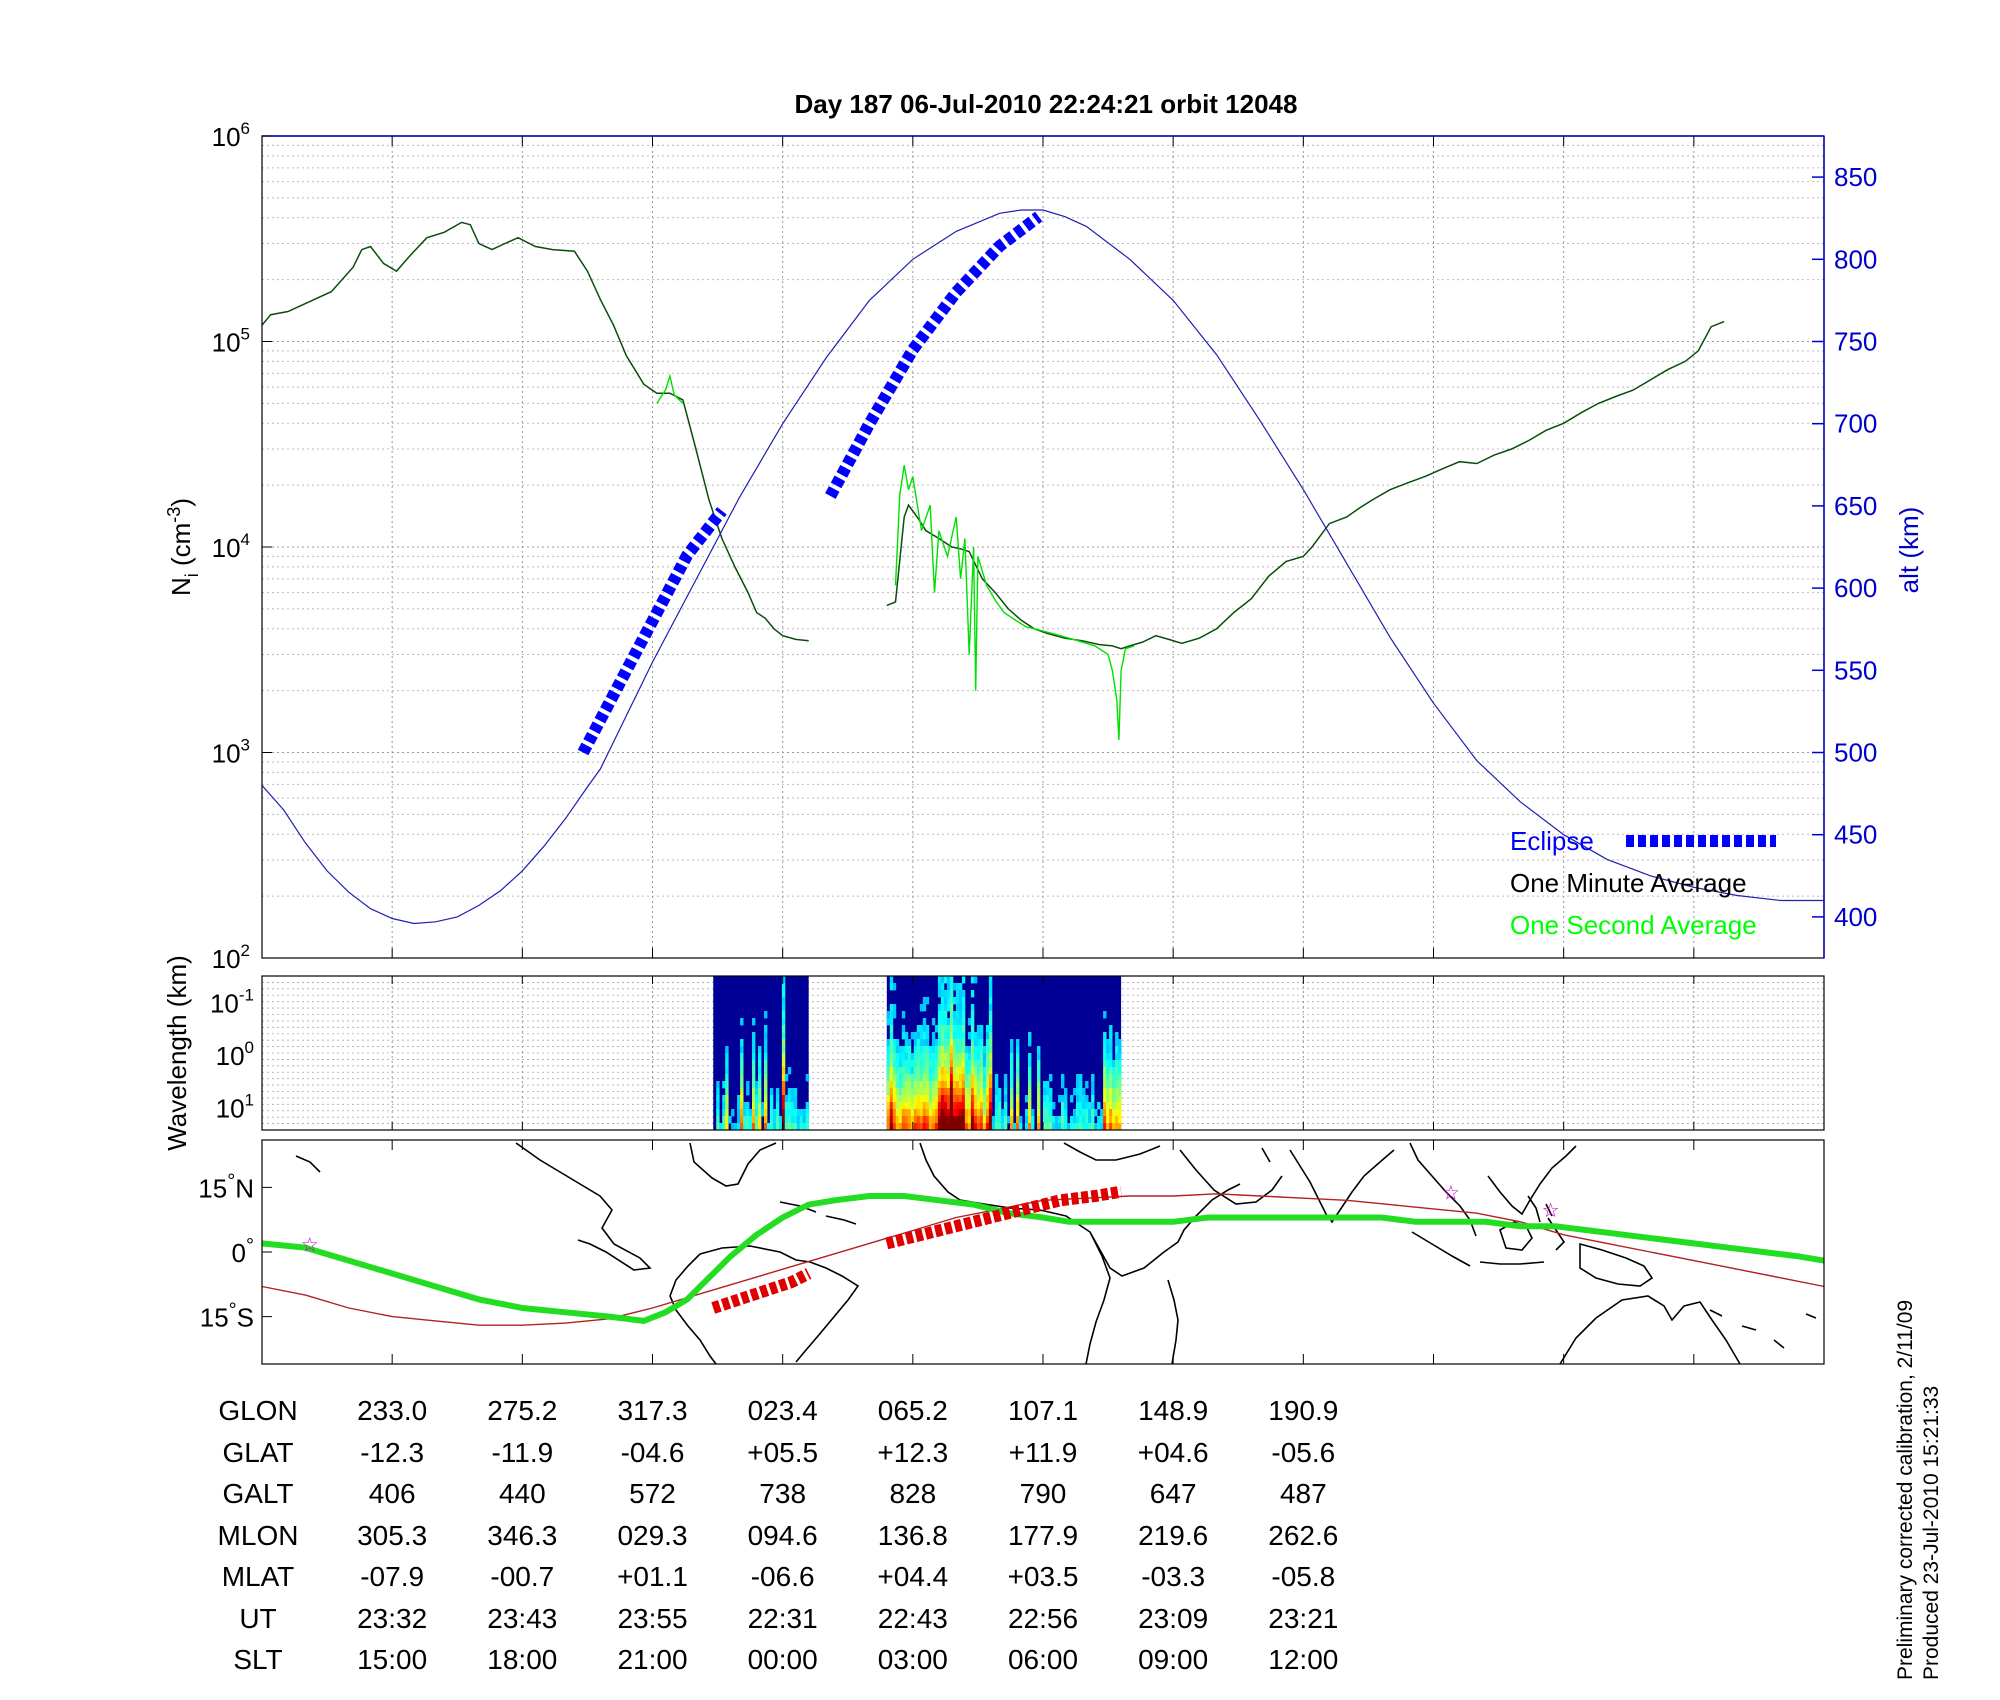 The image size is (2000, 1700). I want to click on right-tick-label: 450, so click(1855, 835).